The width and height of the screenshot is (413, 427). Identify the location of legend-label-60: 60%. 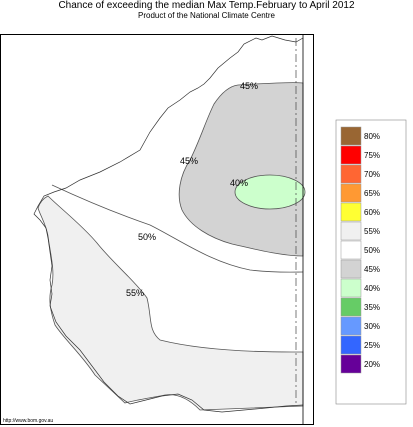
(372, 212).